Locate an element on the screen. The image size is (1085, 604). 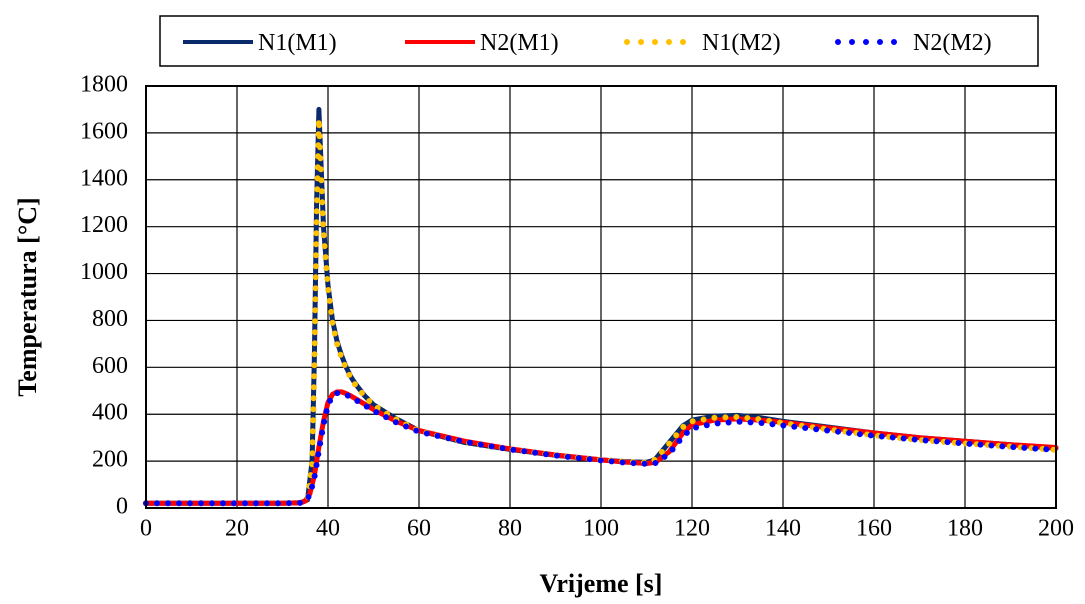
y-tick-label: 0 is located at coordinates (122, 507).